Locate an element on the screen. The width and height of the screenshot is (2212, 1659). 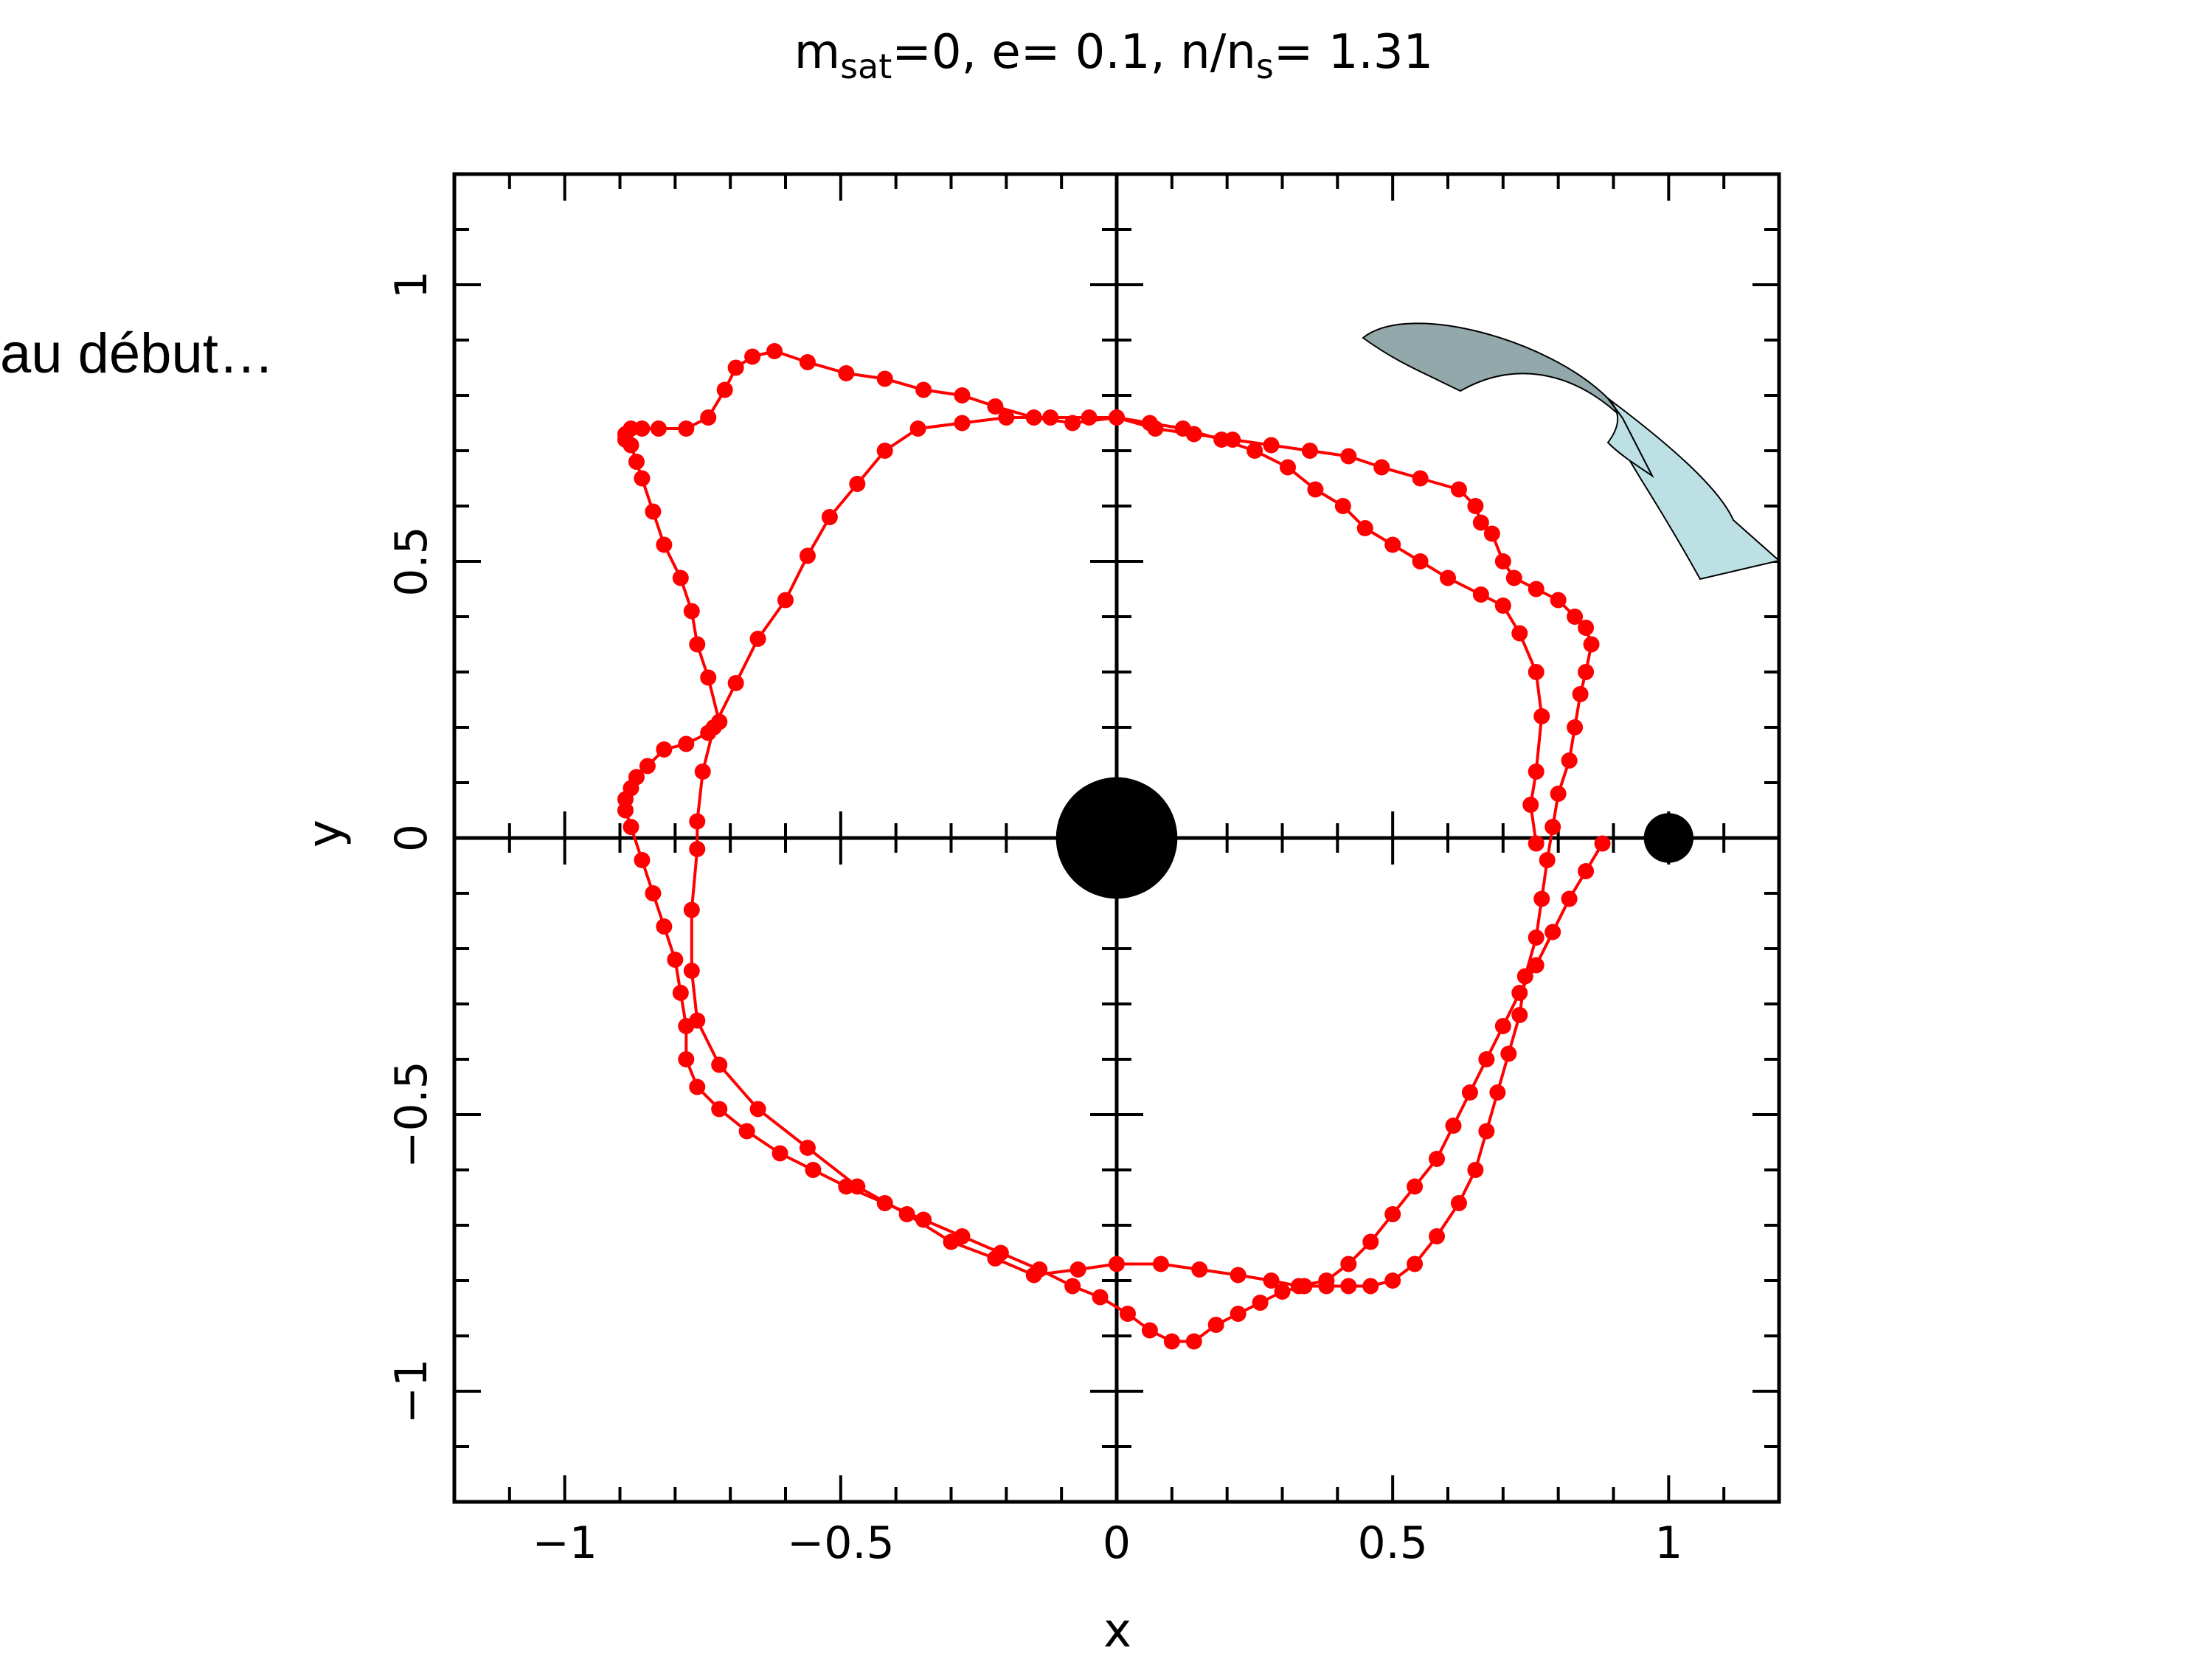
y-tick-label: −0.5 is located at coordinates (412, 1114).